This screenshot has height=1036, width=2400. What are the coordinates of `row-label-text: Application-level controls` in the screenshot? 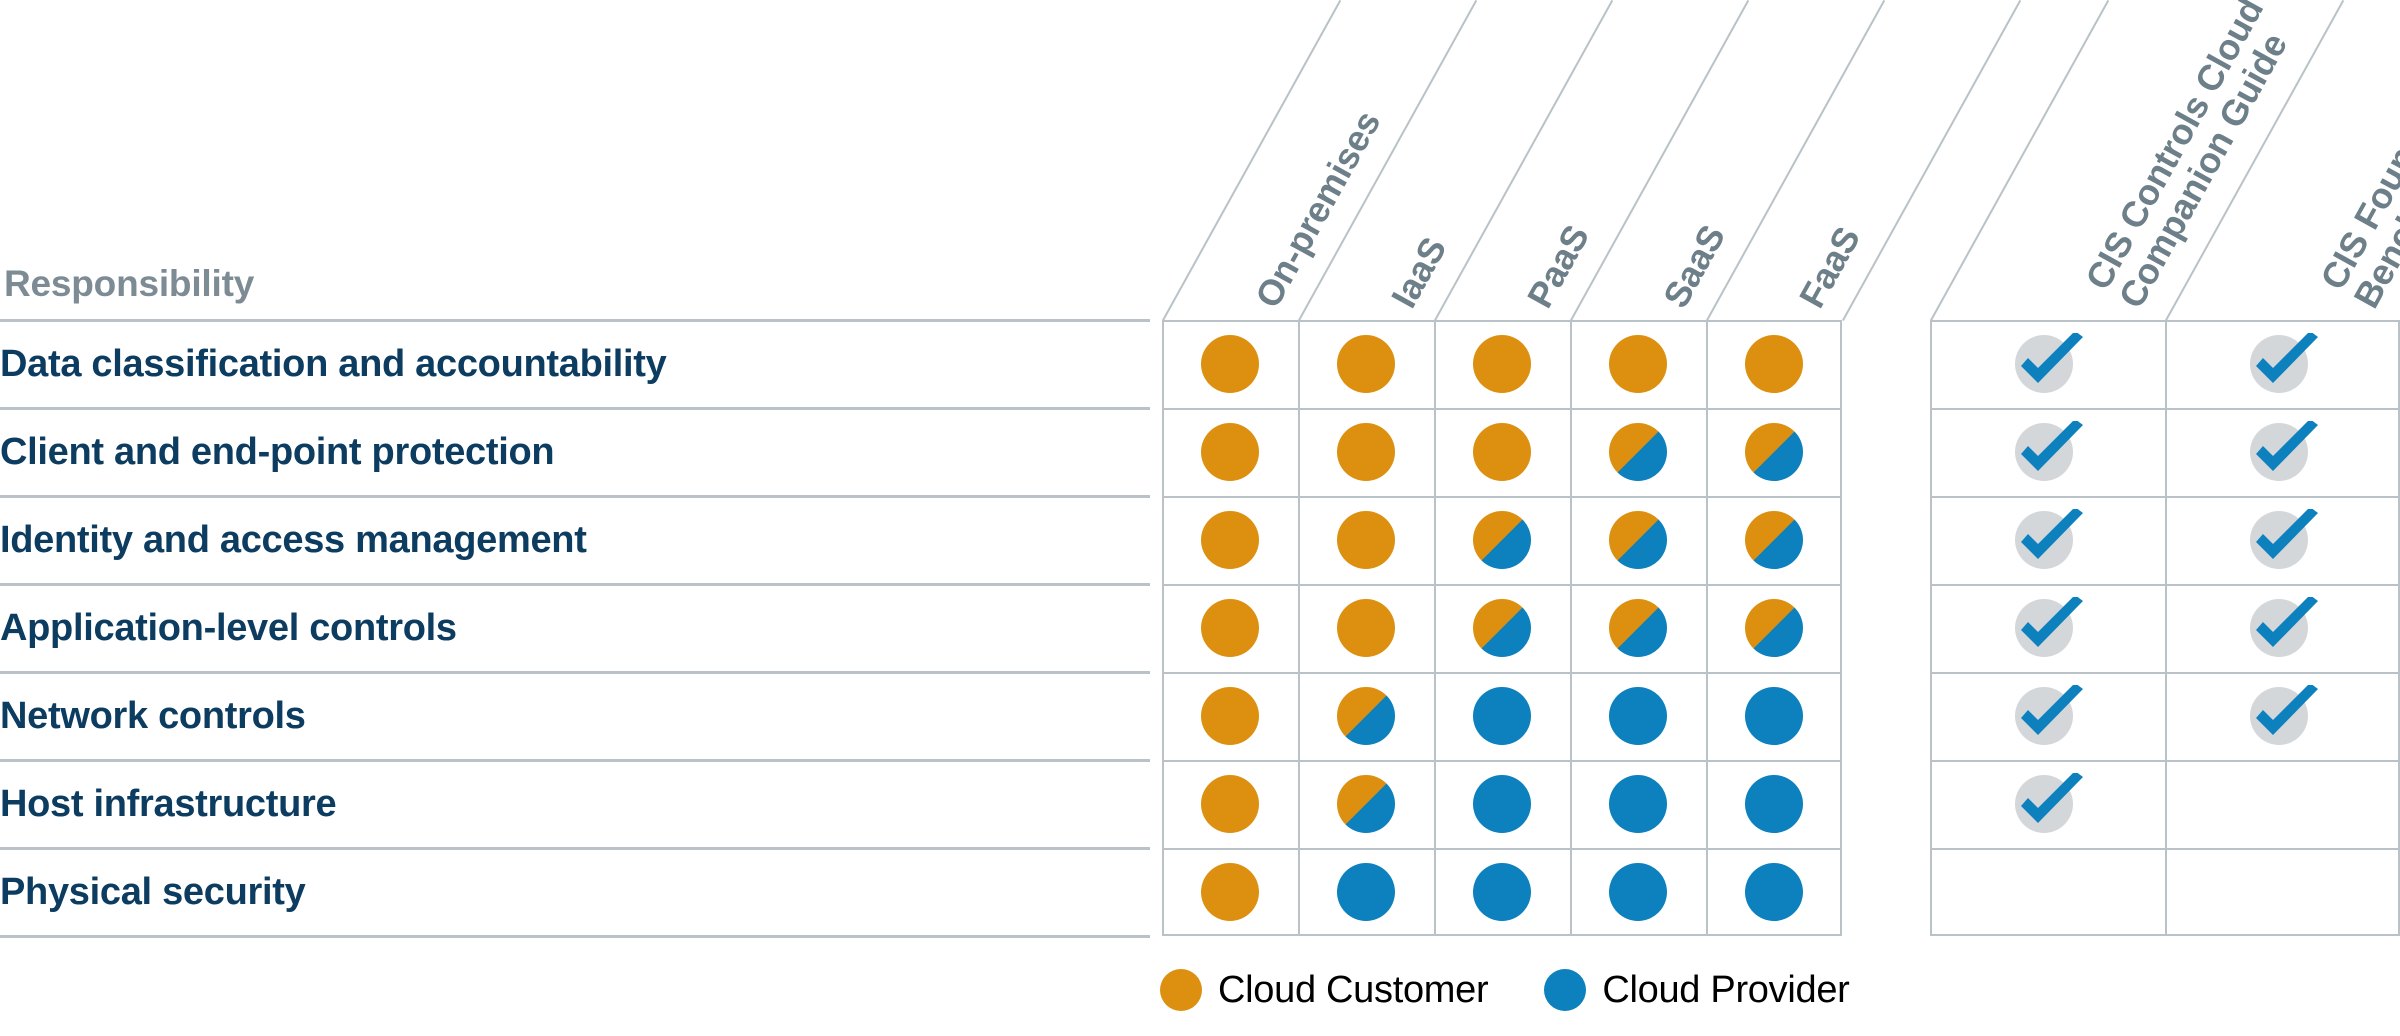 It's located at (228, 627).